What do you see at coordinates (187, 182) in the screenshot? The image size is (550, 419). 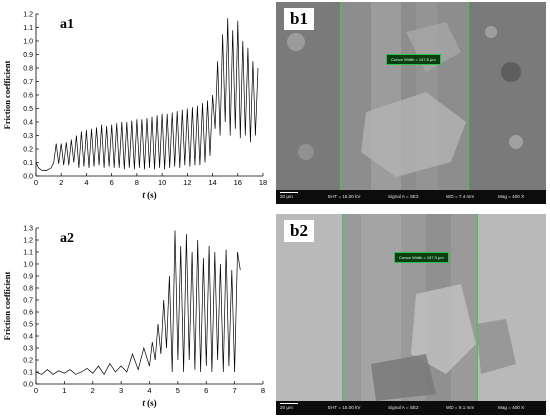 I see `x-tick-label: 12` at bounding box center [187, 182].